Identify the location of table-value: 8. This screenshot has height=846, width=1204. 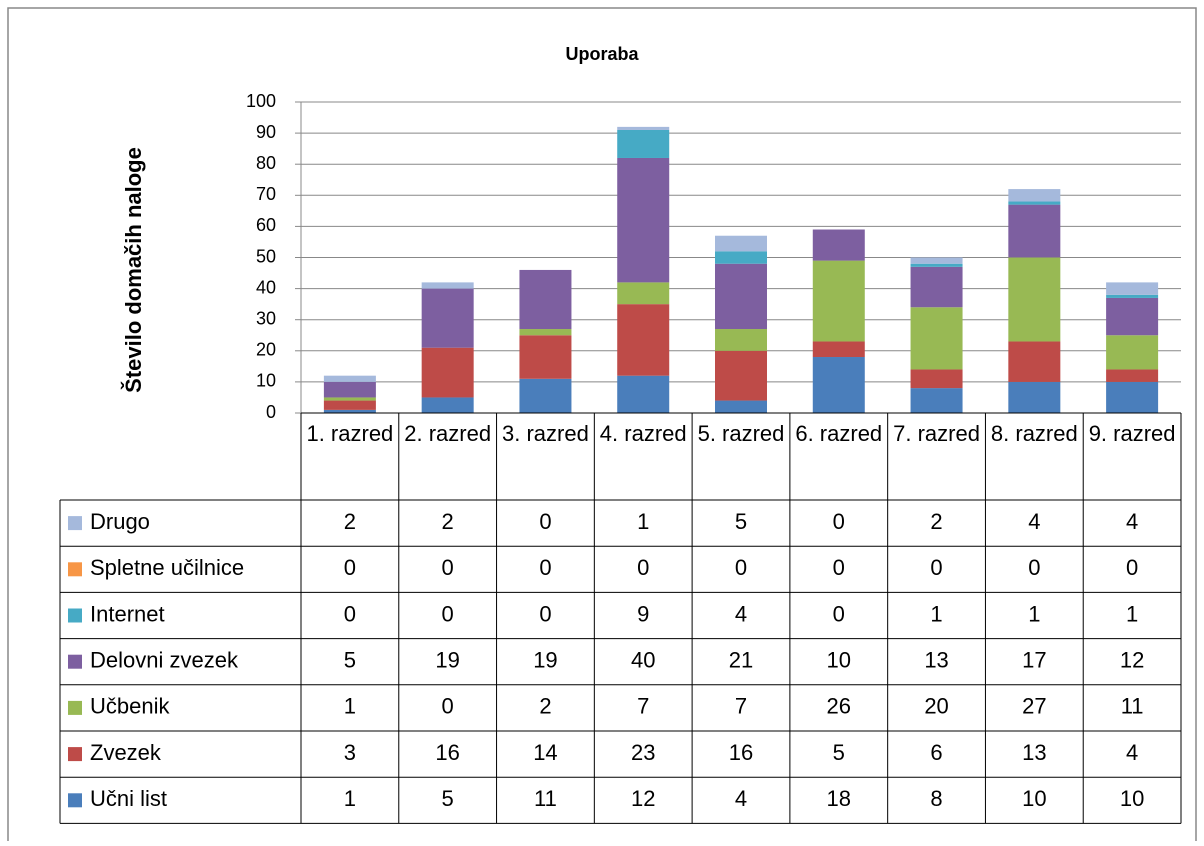
(936, 798).